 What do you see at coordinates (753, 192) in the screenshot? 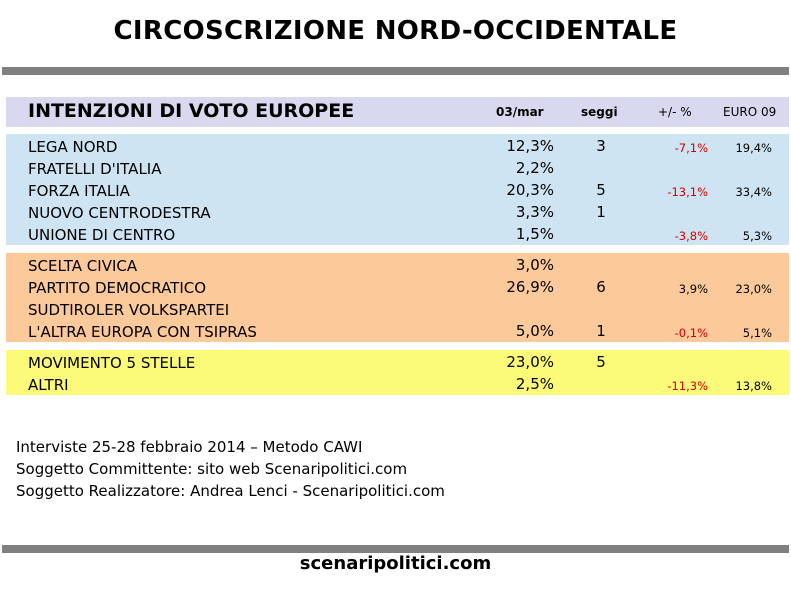
I see `euro09-result: 33,4%` at bounding box center [753, 192].